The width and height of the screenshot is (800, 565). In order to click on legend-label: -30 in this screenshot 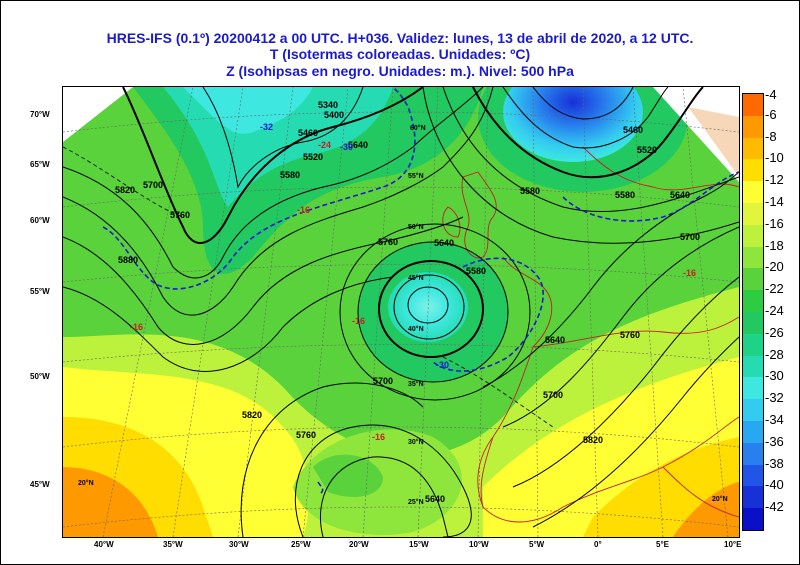, I will do `click(774, 376)`.